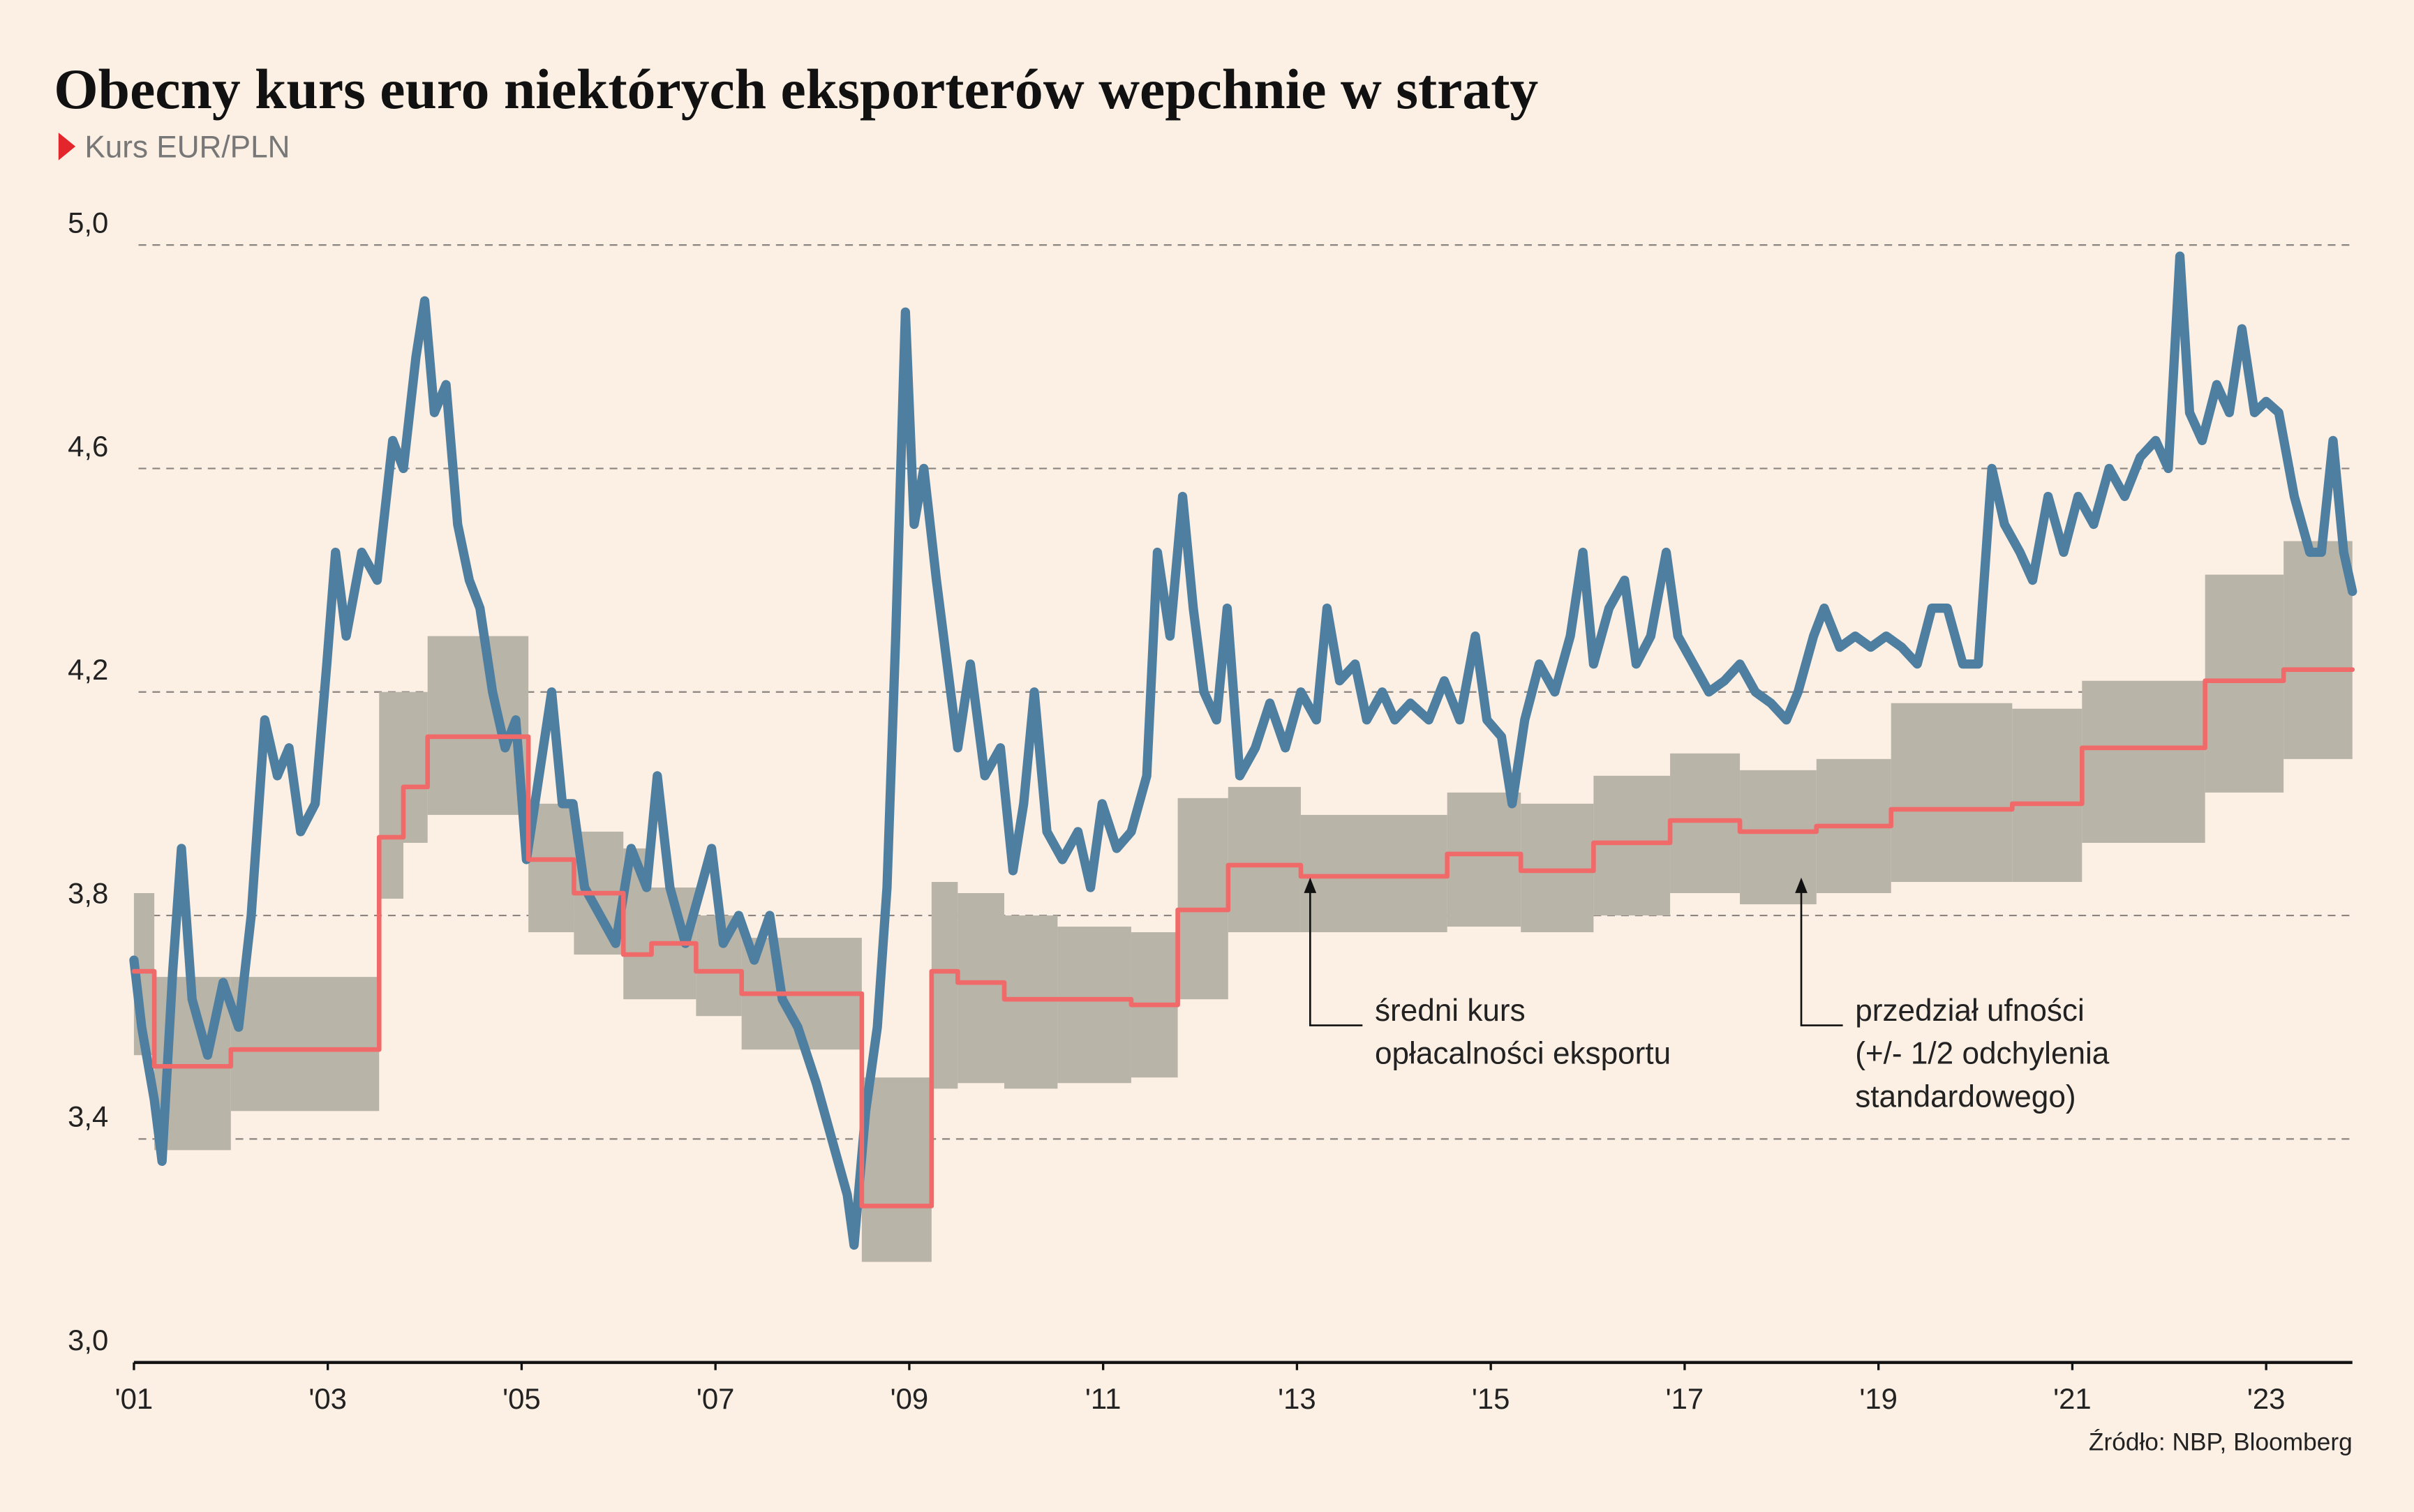 Image resolution: width=2414 pixels, height=1512 pixels. I want to click on x-tick-label: '15, so click(1491, 1398).